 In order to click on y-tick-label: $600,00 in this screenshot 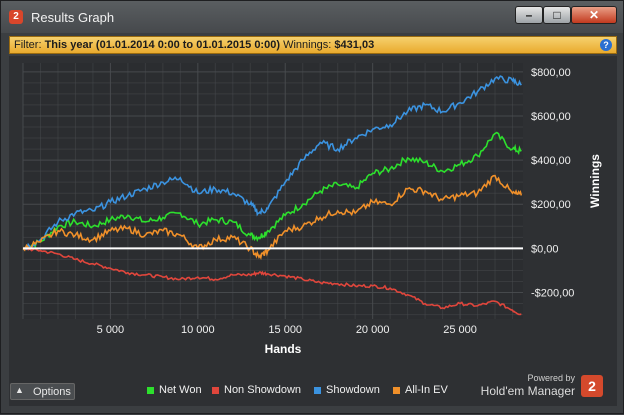, I will do `click(551, 117)`.